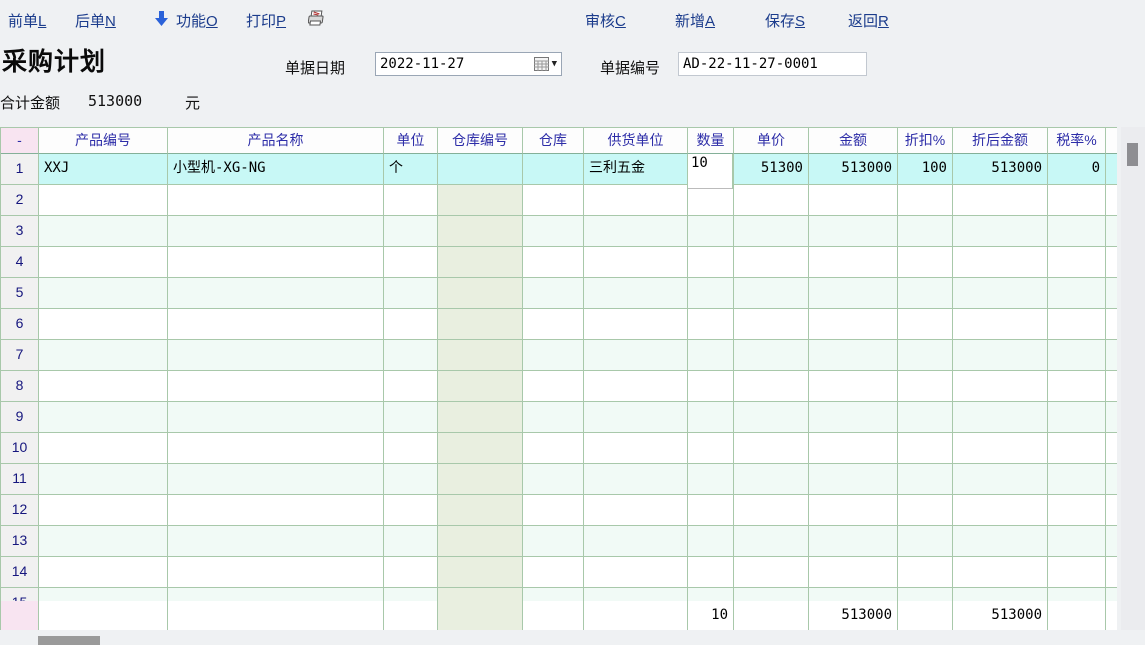 The width and height of the screenshot is (1145, 645). I want to click on row-number: 2, so click(20, 200).